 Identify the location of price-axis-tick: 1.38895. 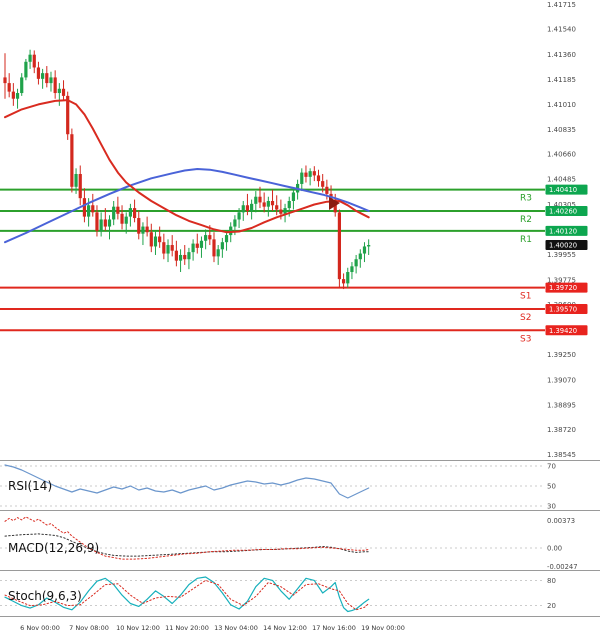
(561, 405).